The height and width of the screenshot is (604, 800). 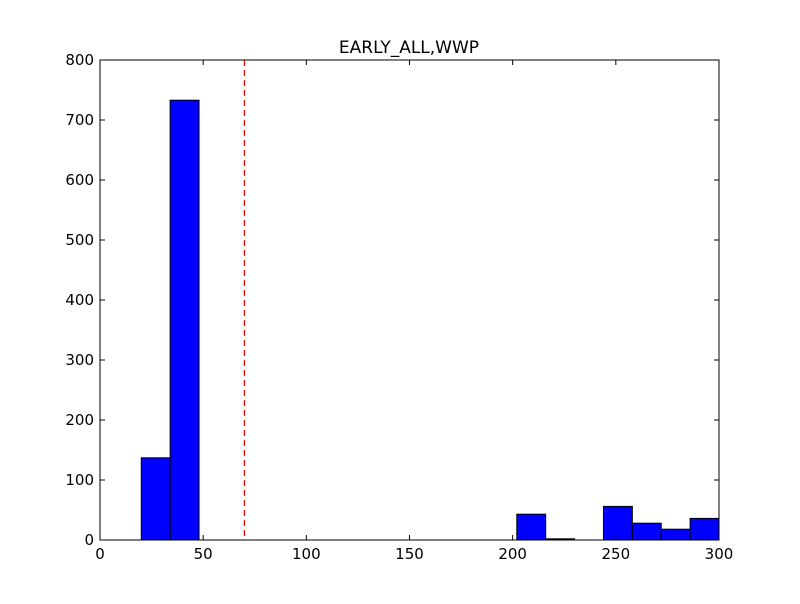 What do you see at coordinates (79, 360) in the screenshot?
I see `y-tick-label: 300` at bounding box center [79, 360].